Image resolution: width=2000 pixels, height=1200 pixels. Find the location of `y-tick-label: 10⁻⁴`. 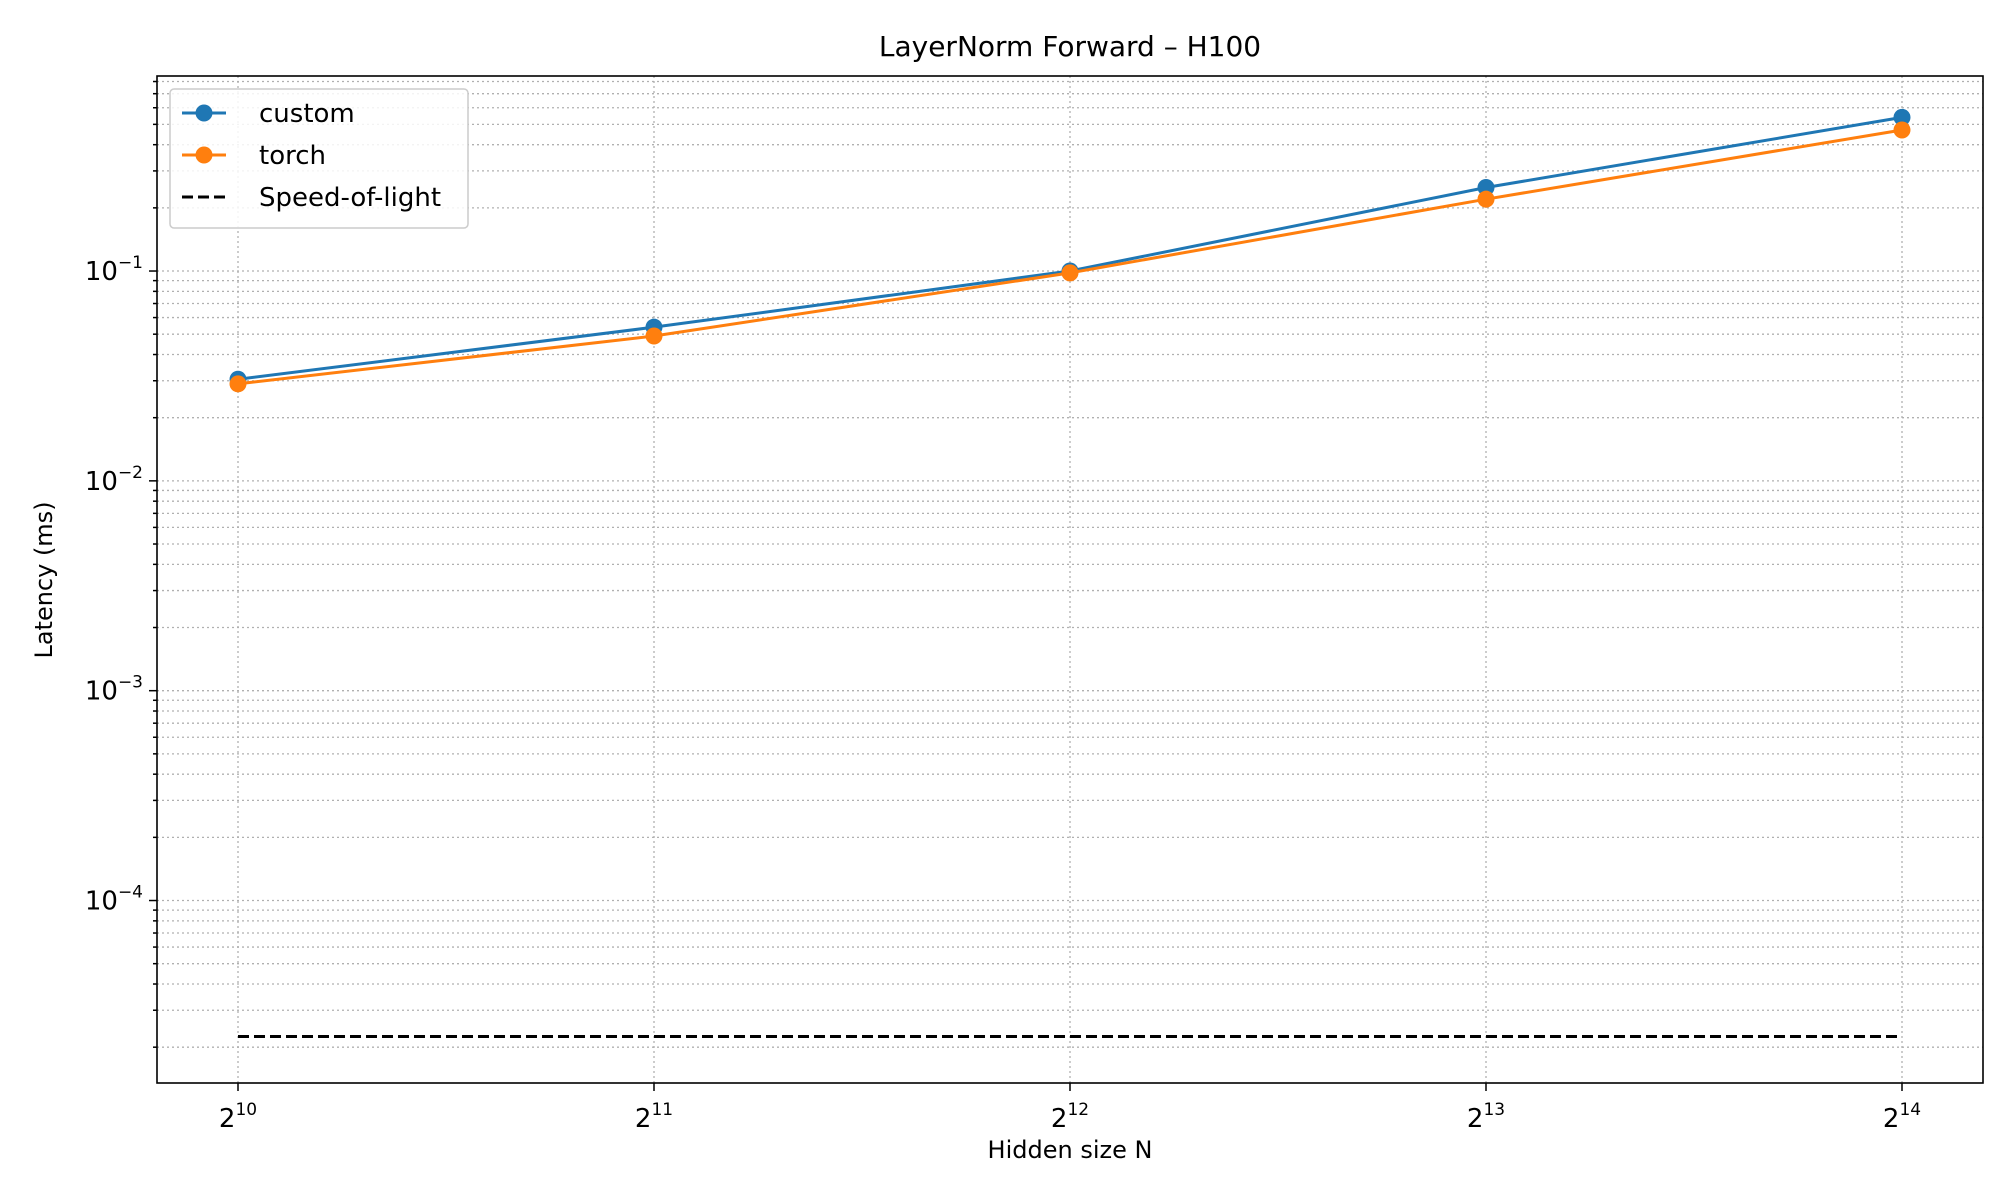

y-tick-label: 10⁻⁴ is located at coordinates (114, 900).